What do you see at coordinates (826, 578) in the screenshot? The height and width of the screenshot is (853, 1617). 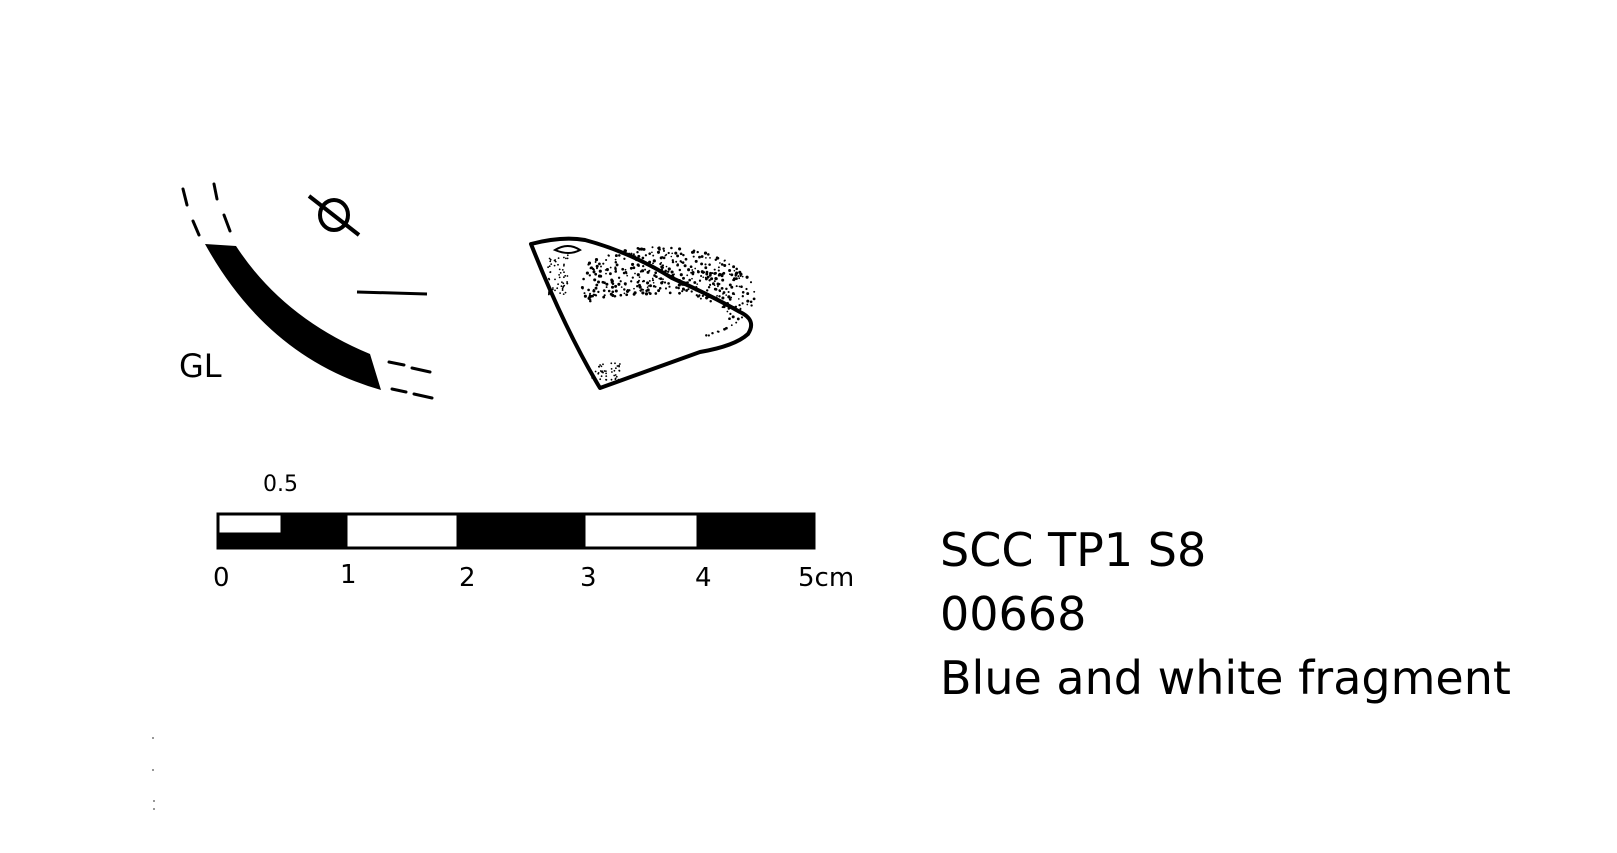 I see `scale-tick-5: 5cm` at bounding box center [826, 578].